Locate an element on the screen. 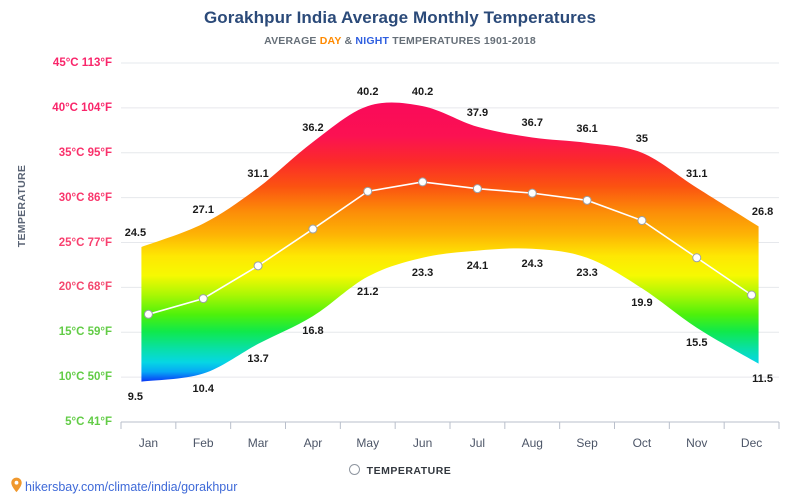 This screenshot has height=500, width=800. source-link: hikersbay.com/climate/india/gorakhpur is located at coordinates (123, 485).